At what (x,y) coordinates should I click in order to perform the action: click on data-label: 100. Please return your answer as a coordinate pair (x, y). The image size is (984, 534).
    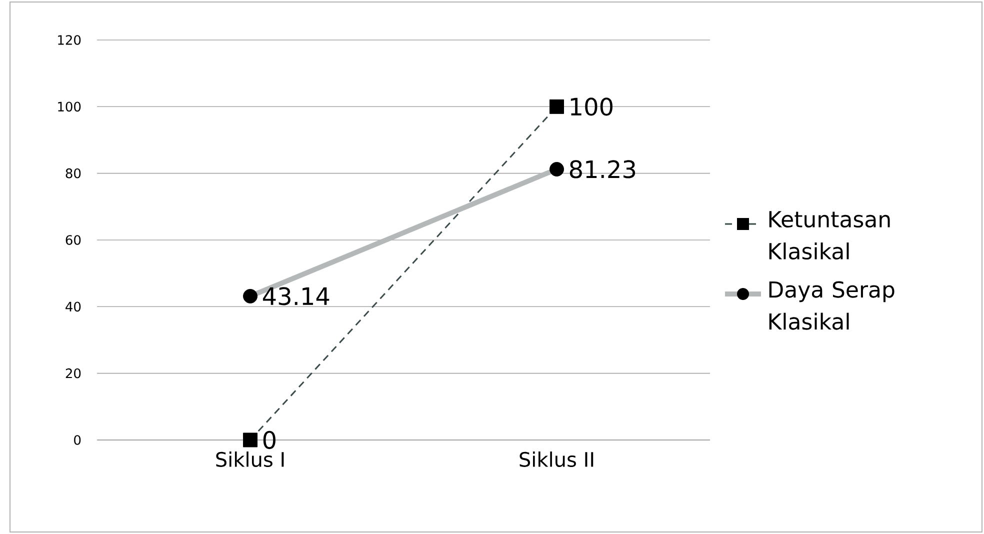
    Looking at the image, I should click on (591, 107).